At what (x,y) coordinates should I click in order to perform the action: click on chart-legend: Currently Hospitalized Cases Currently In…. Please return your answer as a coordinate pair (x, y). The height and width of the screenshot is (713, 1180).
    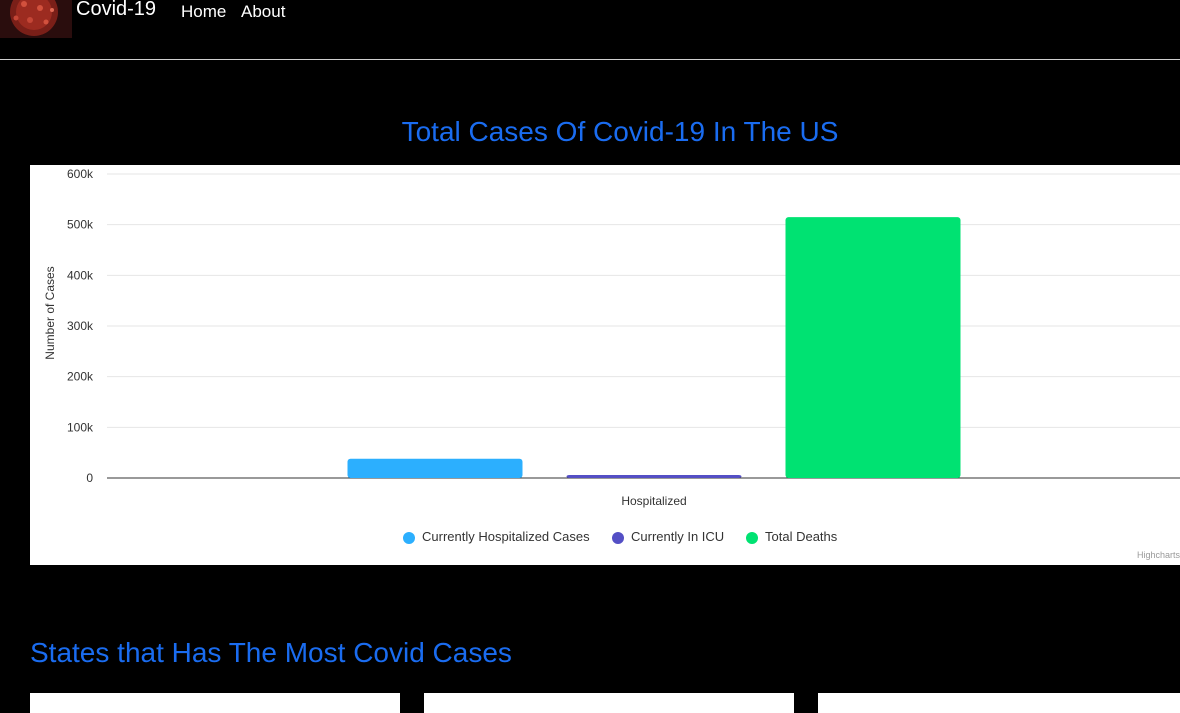
    Looking at the image, I should click on (605, 537).